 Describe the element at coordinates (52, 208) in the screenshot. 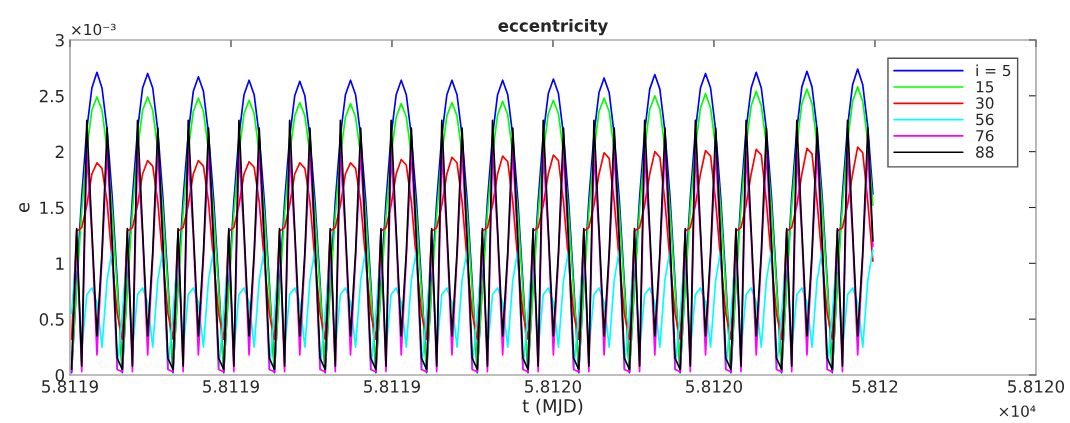

I see `y-tick-label: 1.5` at that location.